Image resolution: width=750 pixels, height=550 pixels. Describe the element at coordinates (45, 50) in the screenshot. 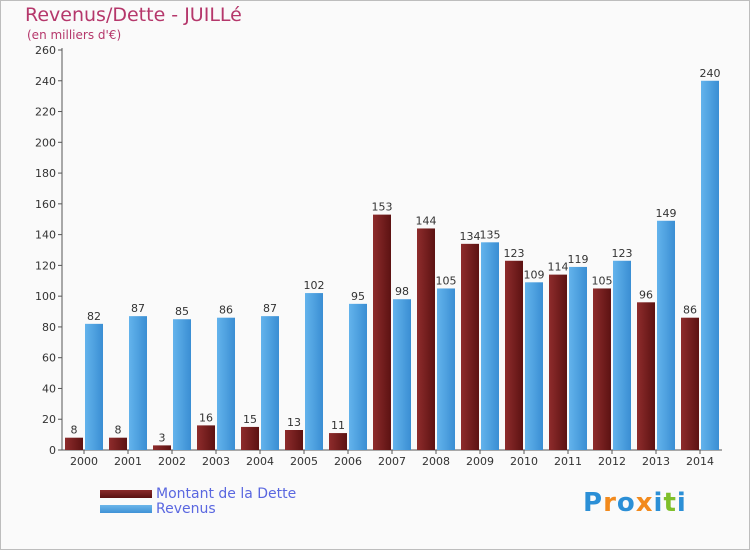

I see `y-tick-label: 260` at that location.